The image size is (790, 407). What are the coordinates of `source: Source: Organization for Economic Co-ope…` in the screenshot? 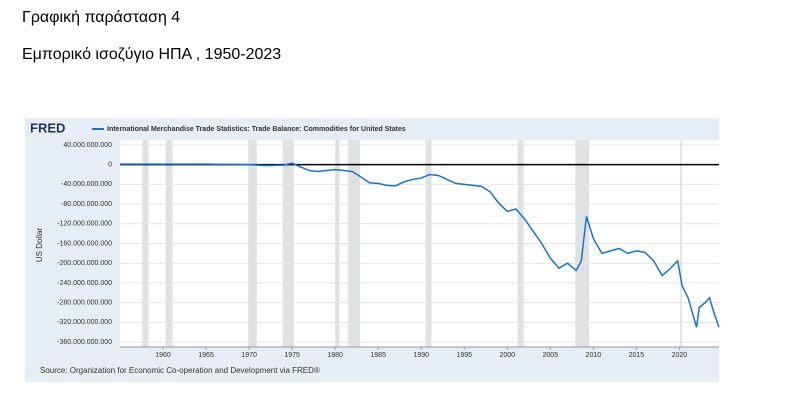 It's located at (180, 370).